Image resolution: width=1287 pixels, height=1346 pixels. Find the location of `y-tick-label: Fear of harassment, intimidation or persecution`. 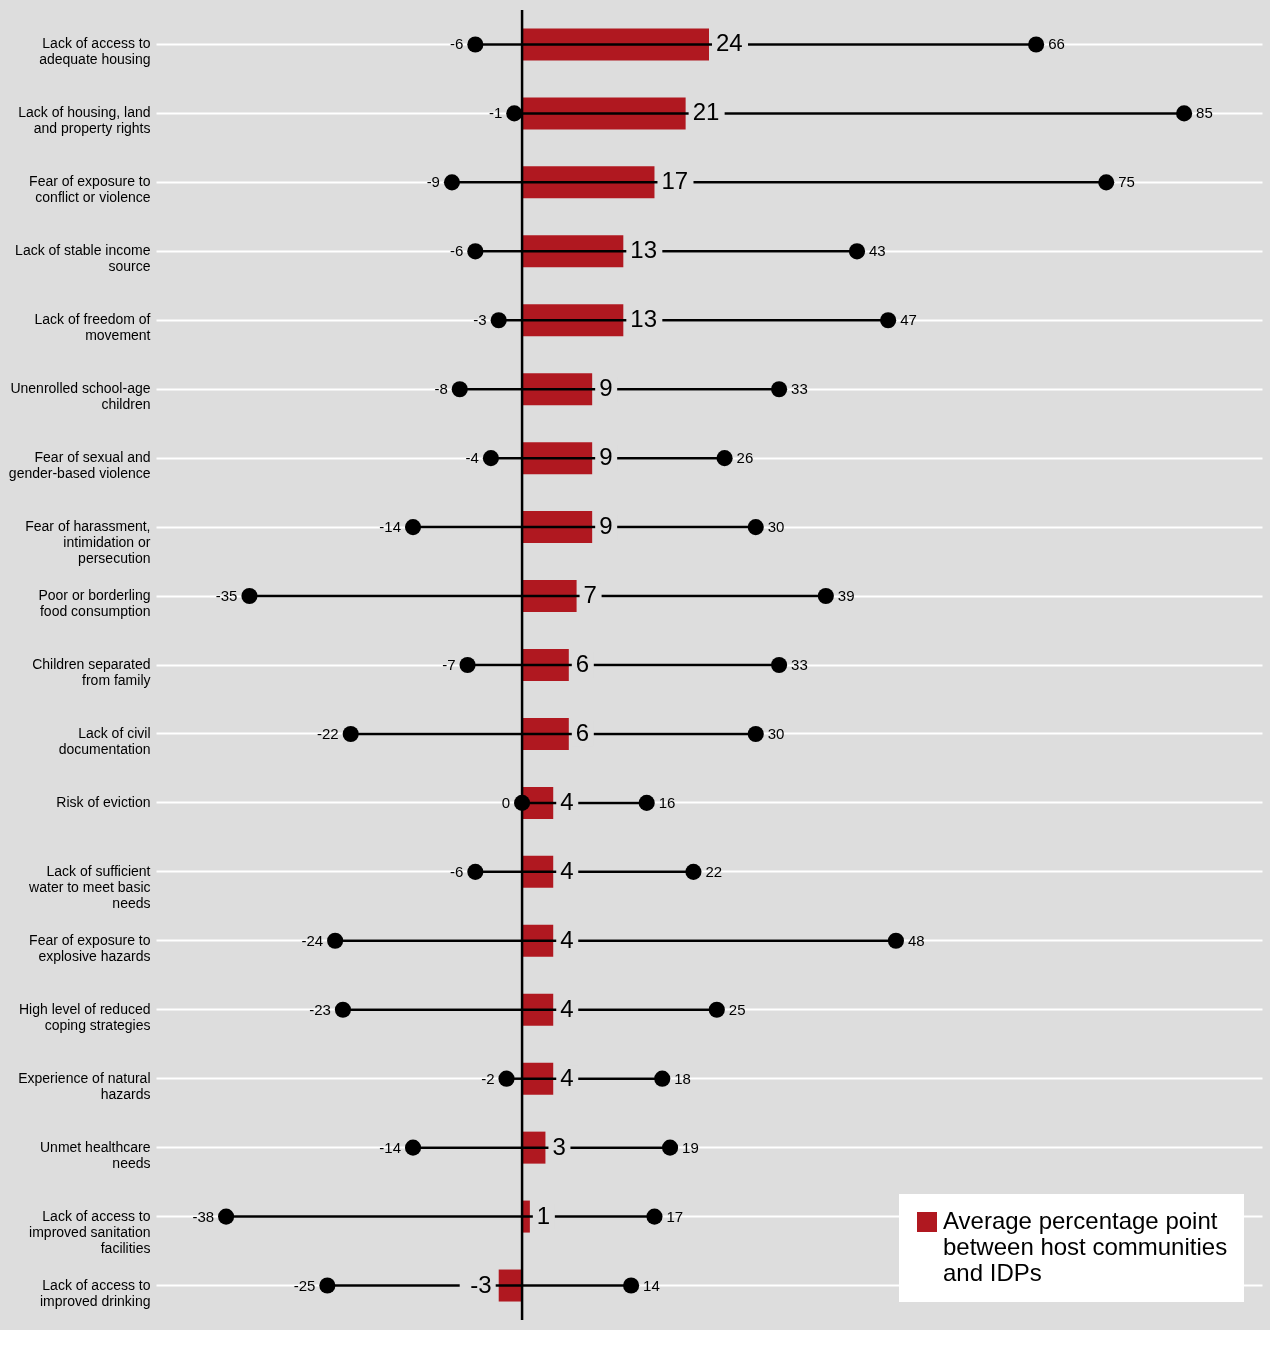

y-tick-label: Fear of harassment, intimidation or persecution is located at coordinates (88, 542).